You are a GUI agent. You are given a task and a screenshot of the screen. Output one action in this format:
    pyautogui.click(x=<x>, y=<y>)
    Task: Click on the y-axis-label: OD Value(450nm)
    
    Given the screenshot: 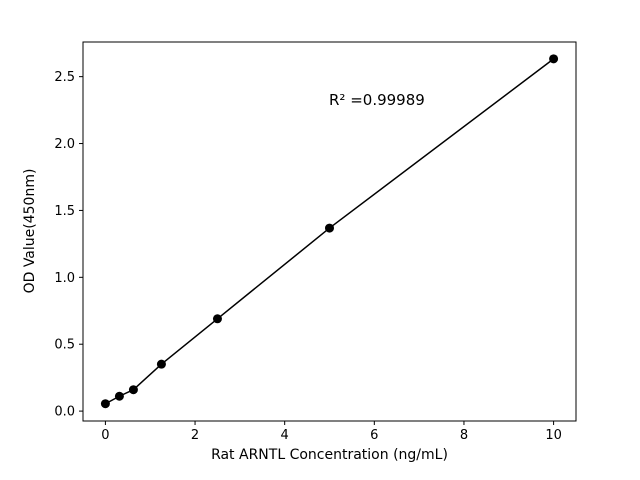 What is the action you would take?
    pyautogui.click(x=30, y=231)
    